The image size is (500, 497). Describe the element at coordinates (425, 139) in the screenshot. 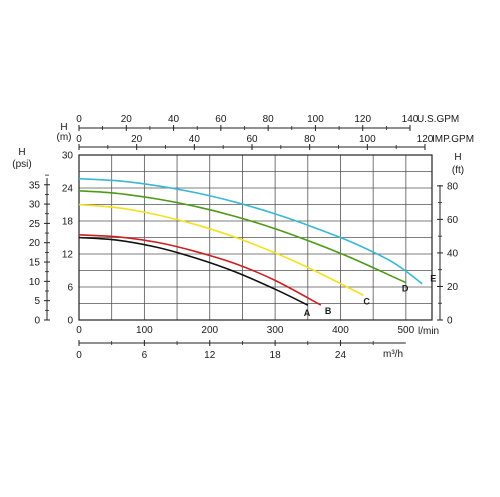

I see `impgpm-tick-label: 120` at that location.